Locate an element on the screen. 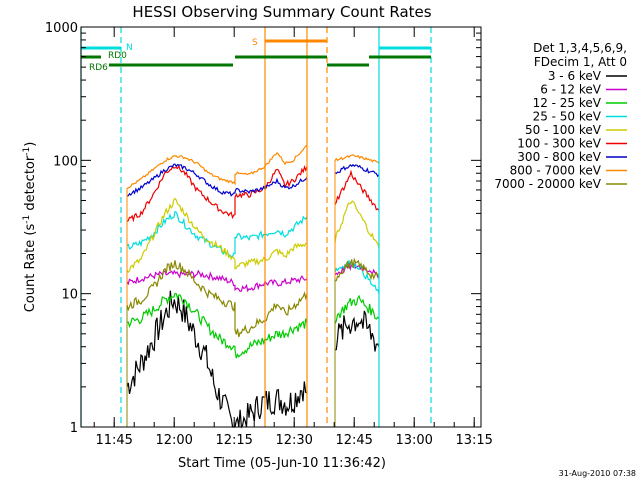 This screenshot has width=640, height=480. x-tick-label: 12:45 is located at coordinates (353, 440).